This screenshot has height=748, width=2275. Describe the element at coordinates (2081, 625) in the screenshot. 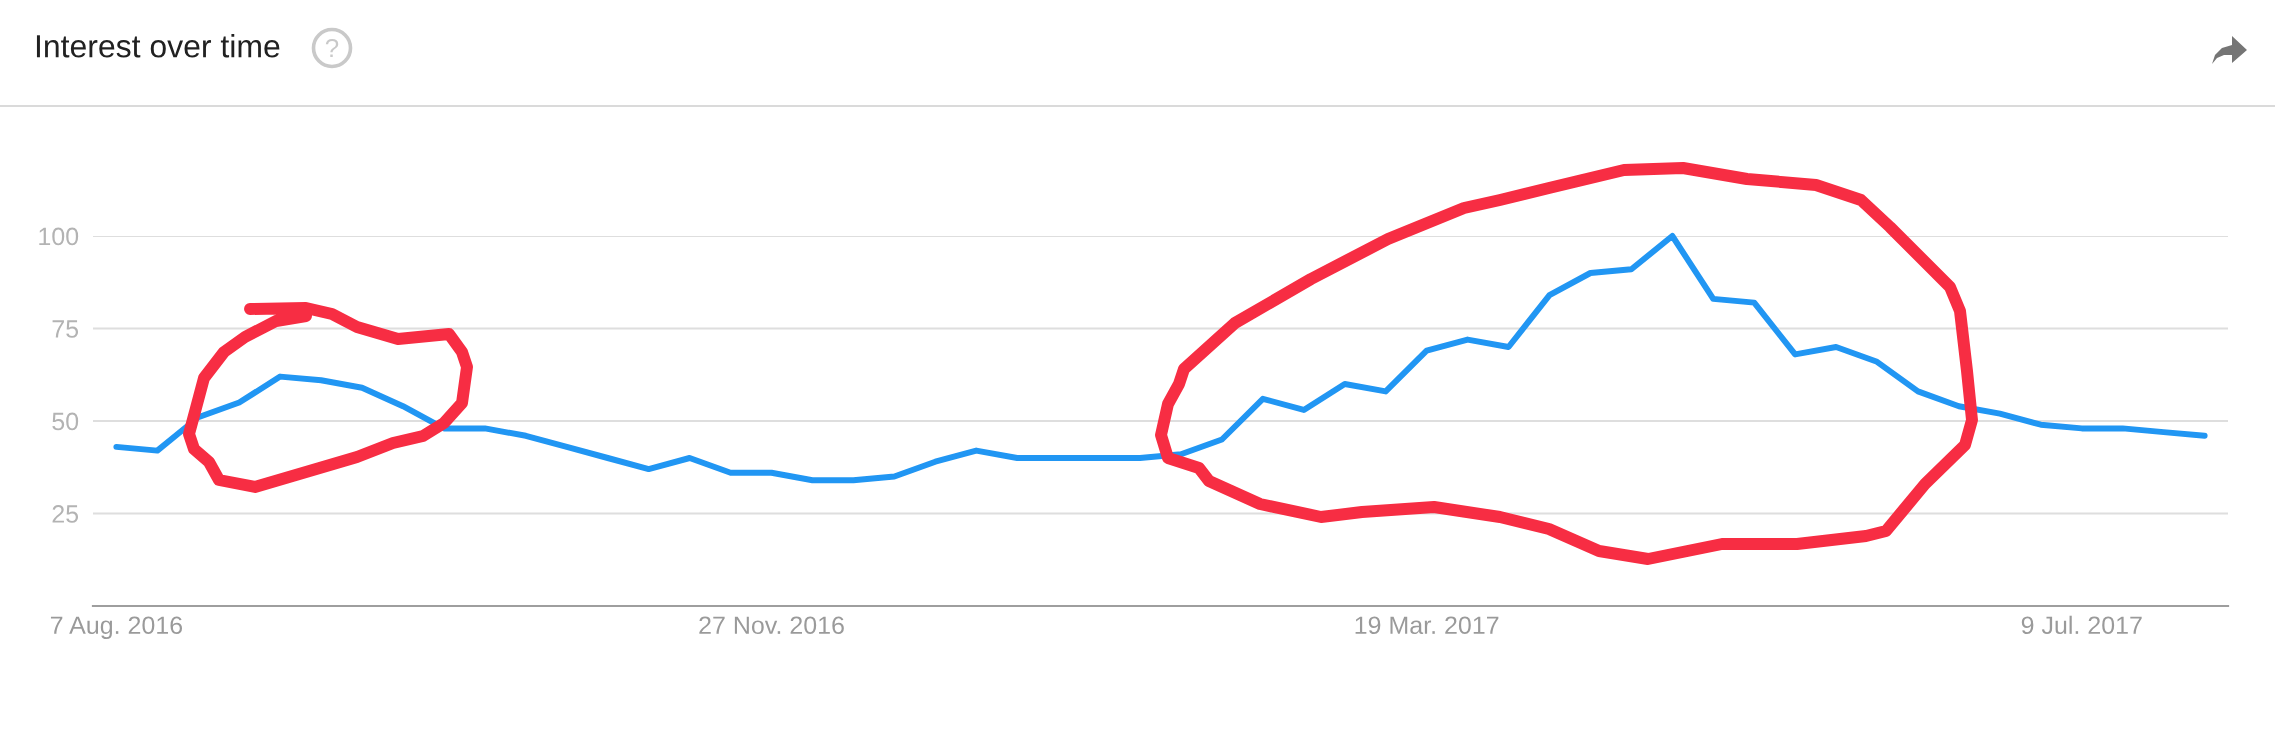

I see `x-tick-label: 9 Jul. 2017` at that location.